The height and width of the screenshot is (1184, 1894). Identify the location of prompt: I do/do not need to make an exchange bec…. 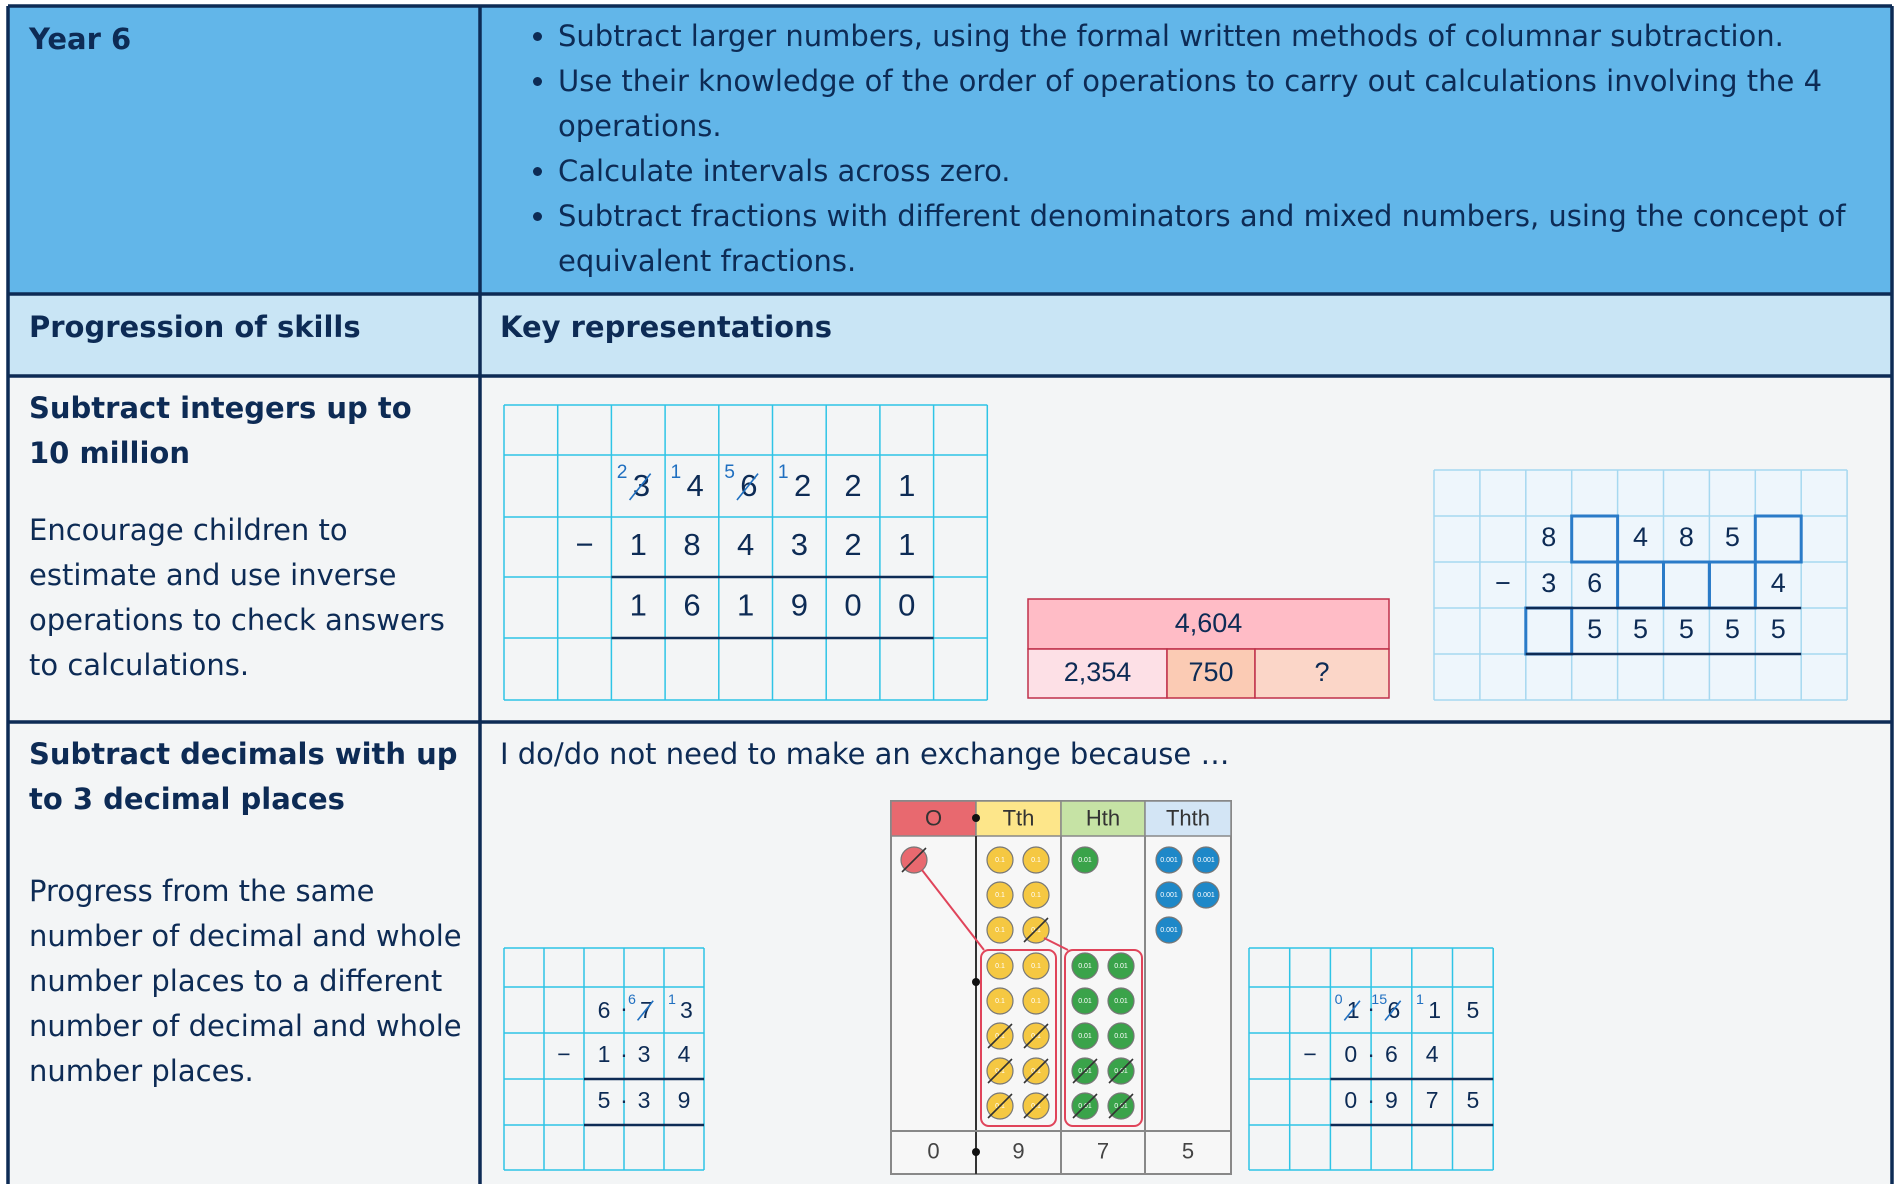
(865, 754).